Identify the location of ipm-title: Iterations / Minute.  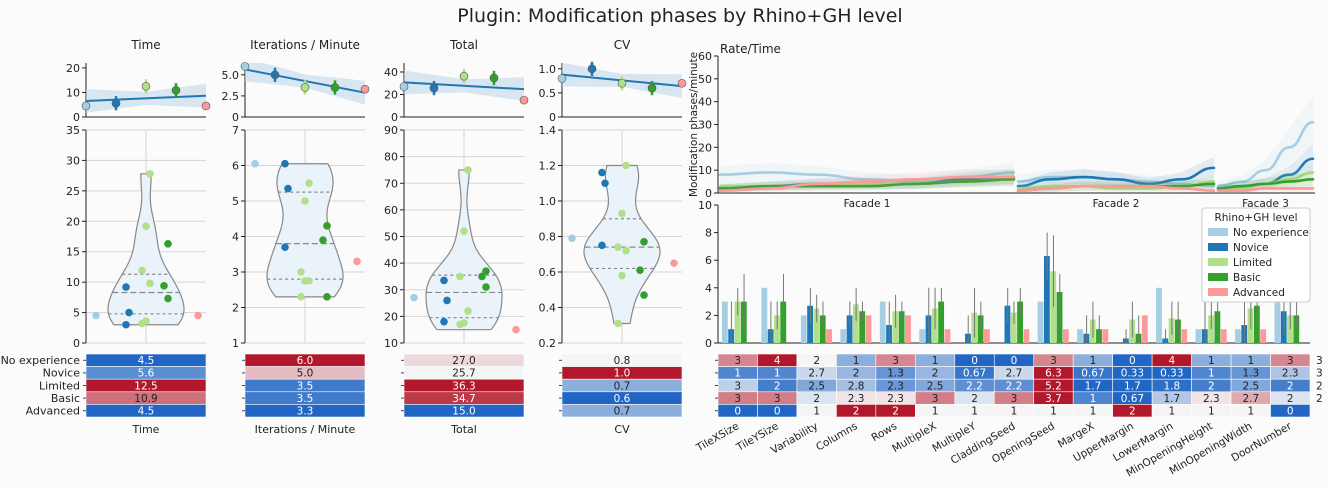
(305, 45).